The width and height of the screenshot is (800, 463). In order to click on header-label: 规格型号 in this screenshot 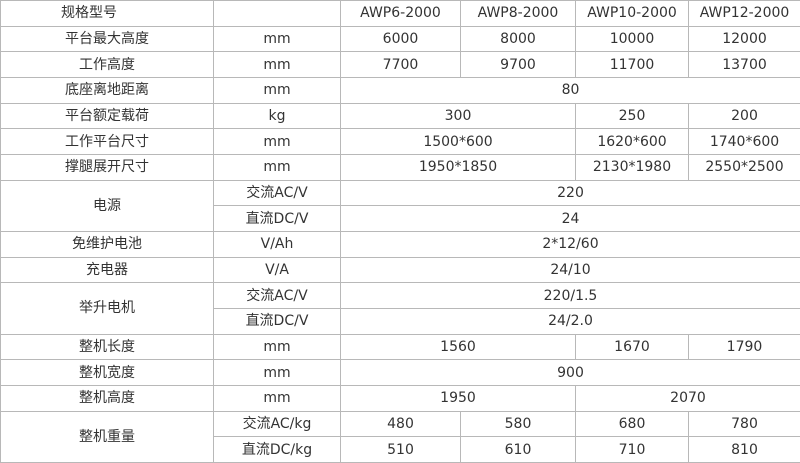, I will do `click(107, 13)`.